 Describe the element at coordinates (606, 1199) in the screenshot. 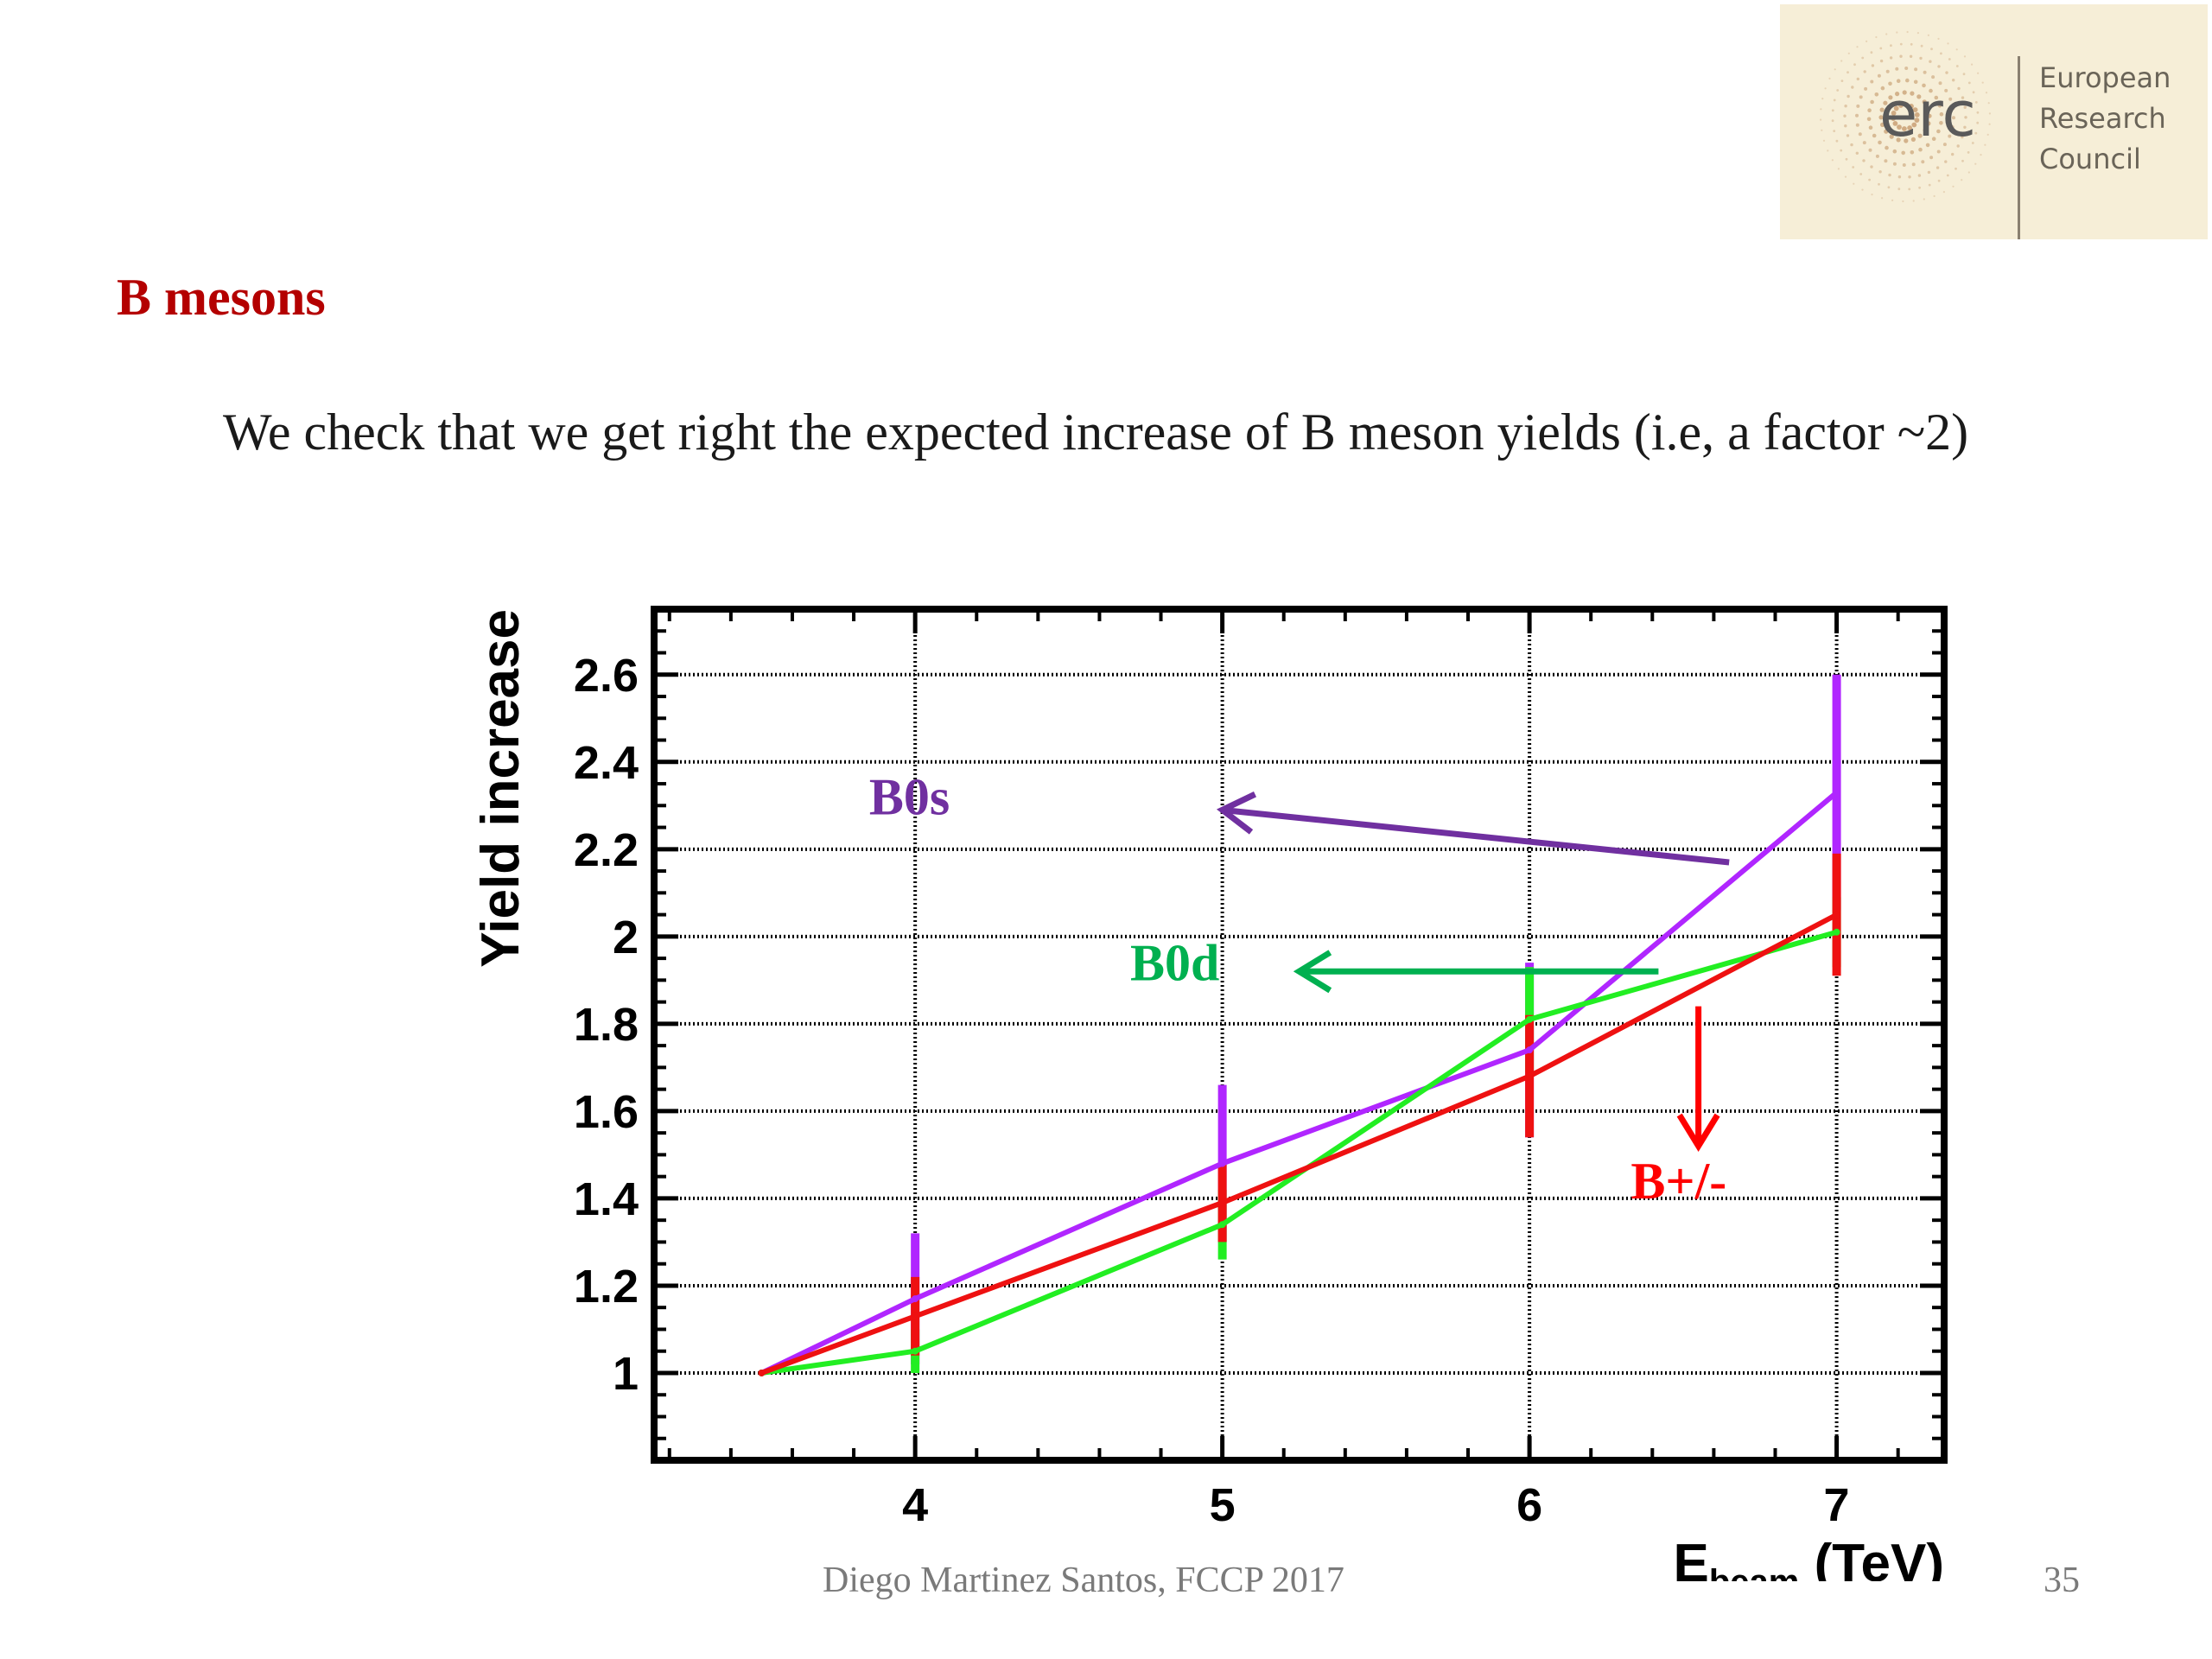

I see `y-tick-label: 1.4` at that location.